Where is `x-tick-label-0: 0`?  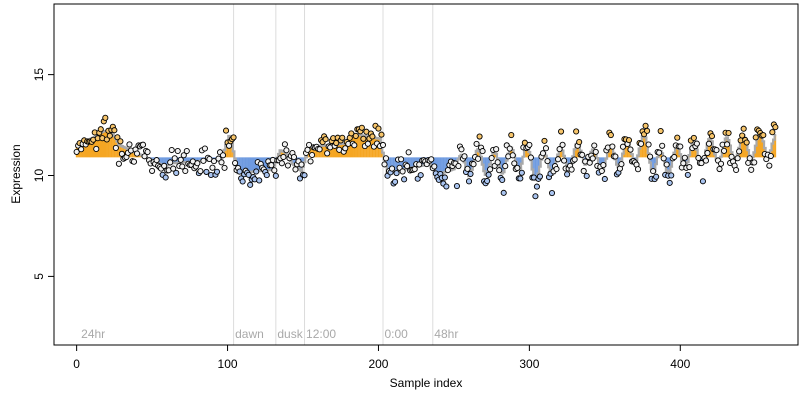 x-tick-label-0: 0 is located at coordinates (76, 364).